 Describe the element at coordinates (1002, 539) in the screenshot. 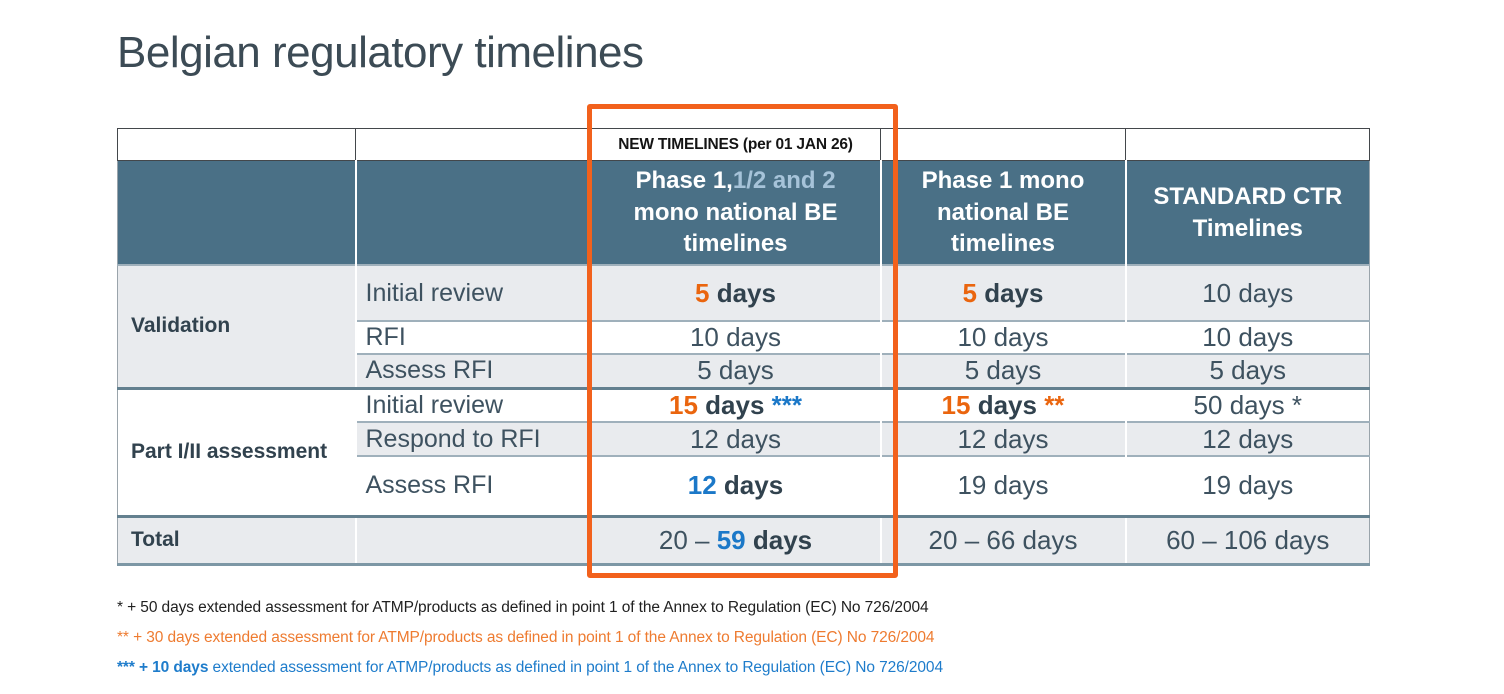

I see `cell-total-mono: 20 – 66 days` at that location.